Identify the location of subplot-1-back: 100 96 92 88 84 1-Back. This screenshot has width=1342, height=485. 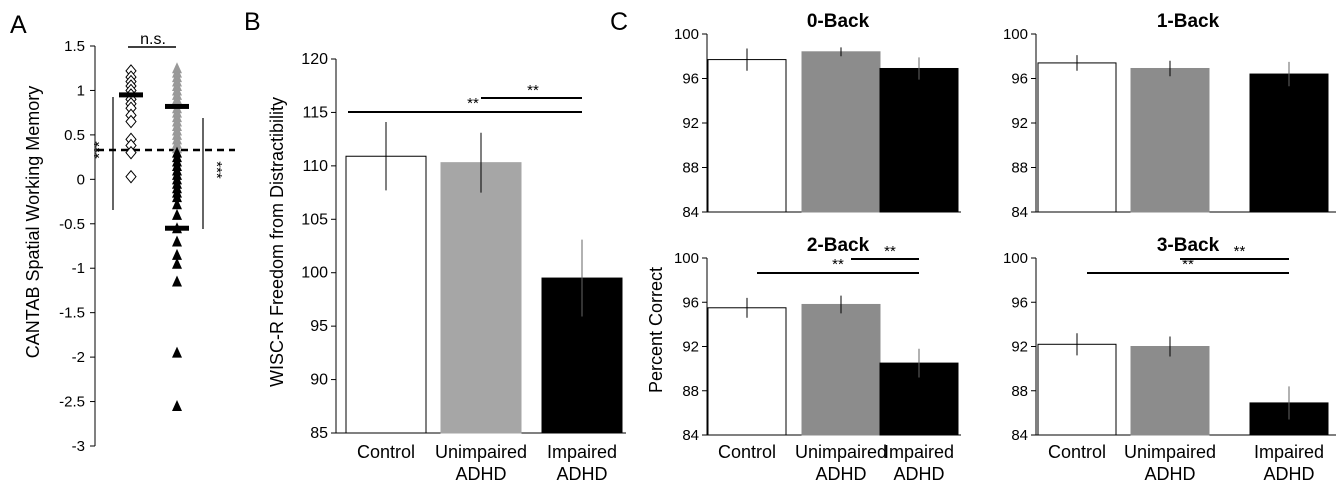
(1169, 116).